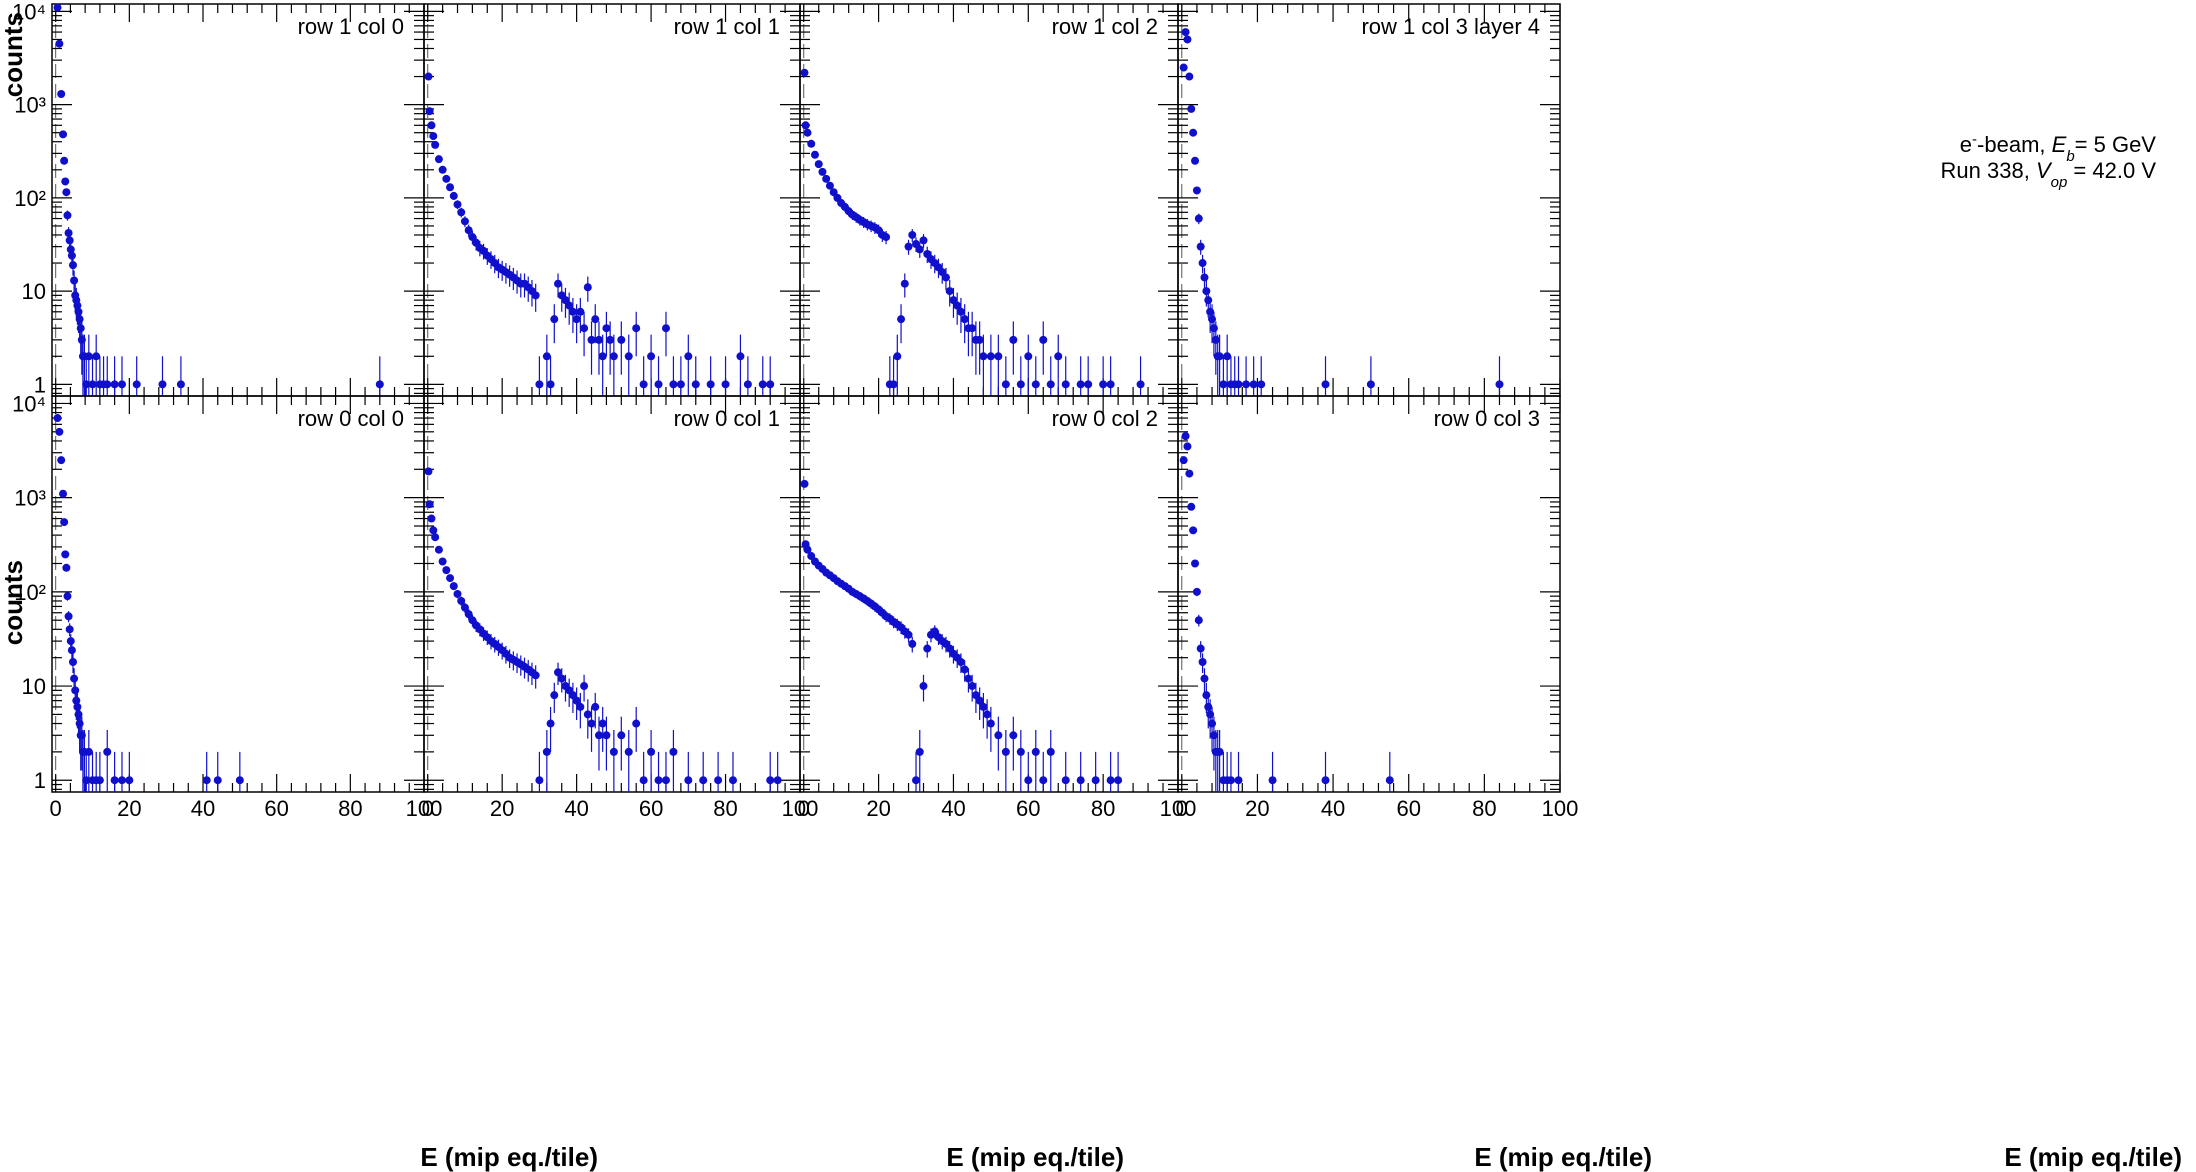 The height and width of the screenshot is (1172, 2196). I want to click on y-axis-title-top: counts, so click(14, 54).